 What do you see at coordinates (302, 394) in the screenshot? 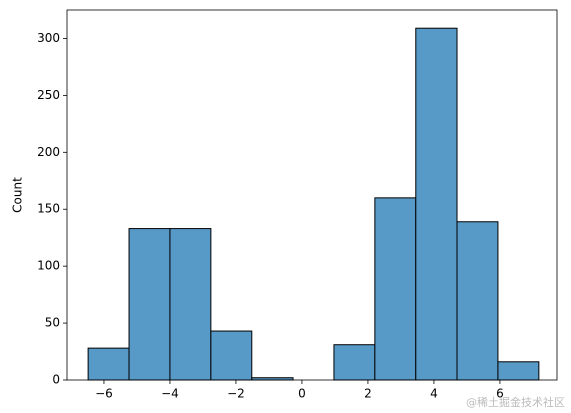
I see `x-tick-label: 0` at bounding box center [302, 394].